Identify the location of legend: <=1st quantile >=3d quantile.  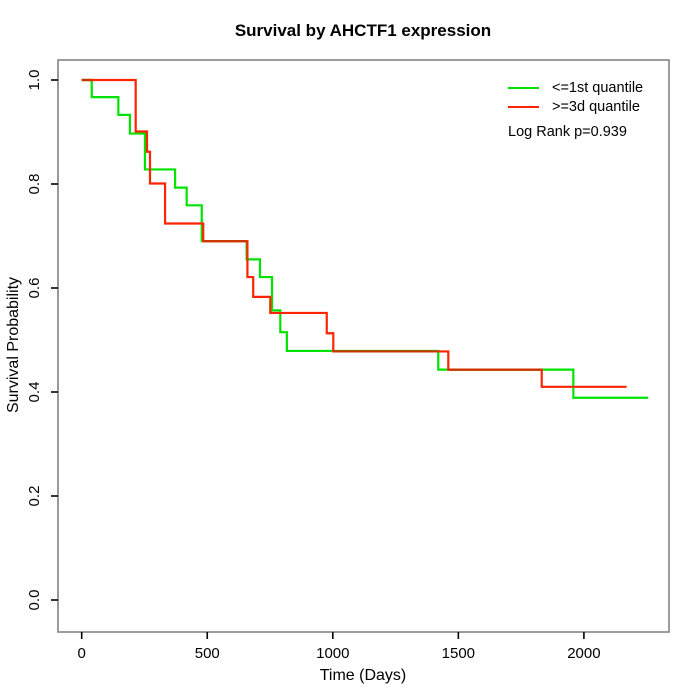
(575, 97).